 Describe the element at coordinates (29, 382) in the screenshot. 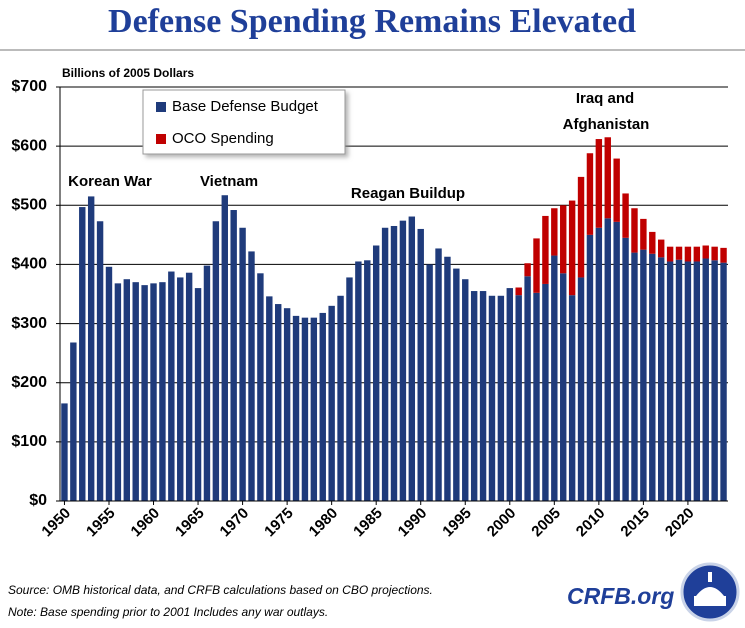

I see `y-tick-label: $200` at that location.